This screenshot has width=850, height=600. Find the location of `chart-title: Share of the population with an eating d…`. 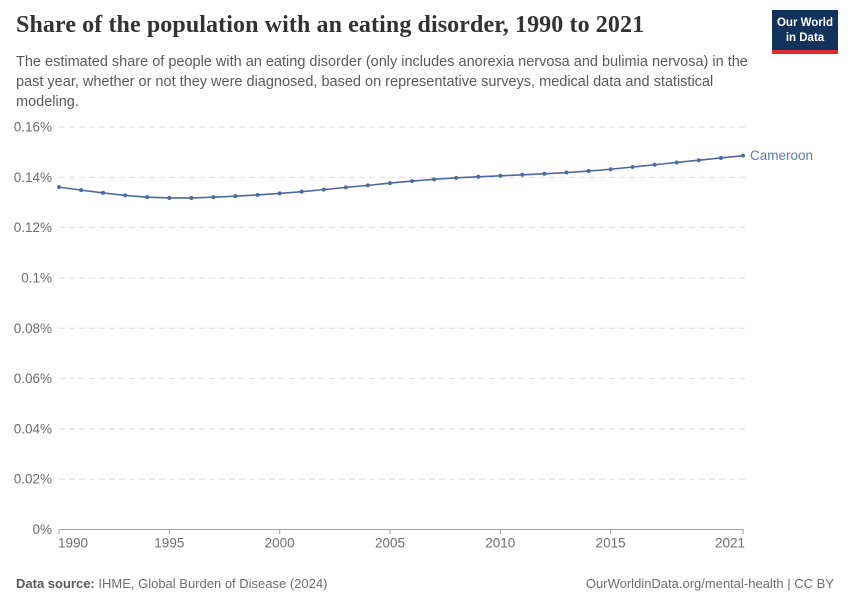

chart-title: Share of the population with an eating d… is located at coordinates (330, 25).